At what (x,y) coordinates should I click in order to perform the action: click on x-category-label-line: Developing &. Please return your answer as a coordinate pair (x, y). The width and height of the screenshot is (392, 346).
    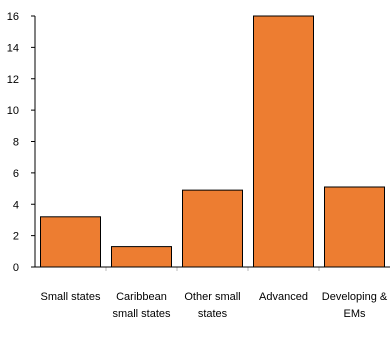
    Looking at the image, I should click on (355, 297).